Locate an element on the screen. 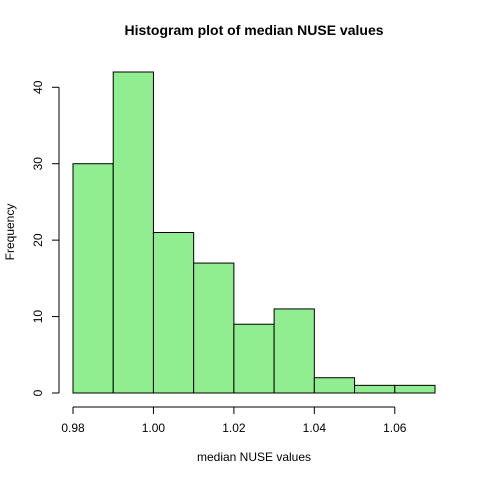  y-tick-label: 10 is located at coordinates (38, 317).